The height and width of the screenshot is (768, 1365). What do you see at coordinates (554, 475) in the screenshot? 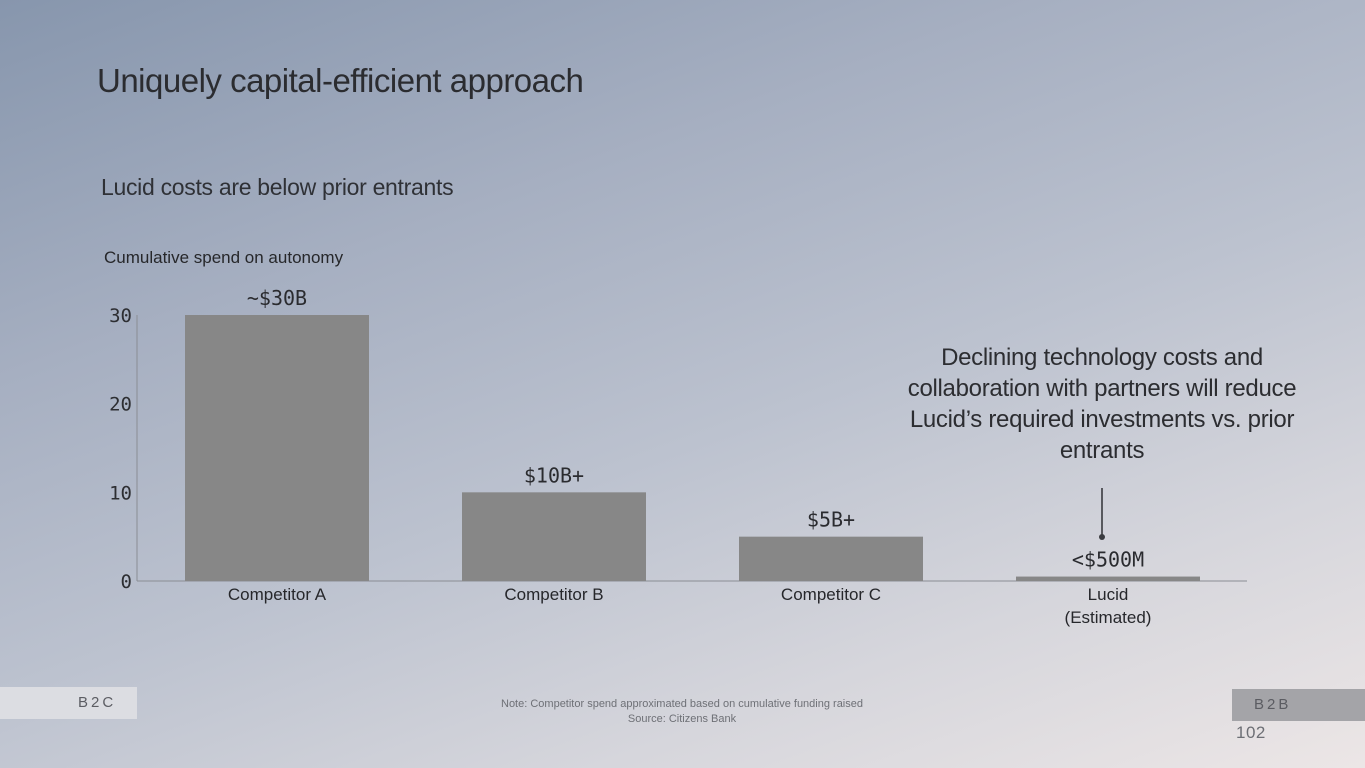
I see `data-label: $10B+` at bounding box center [554, 475].